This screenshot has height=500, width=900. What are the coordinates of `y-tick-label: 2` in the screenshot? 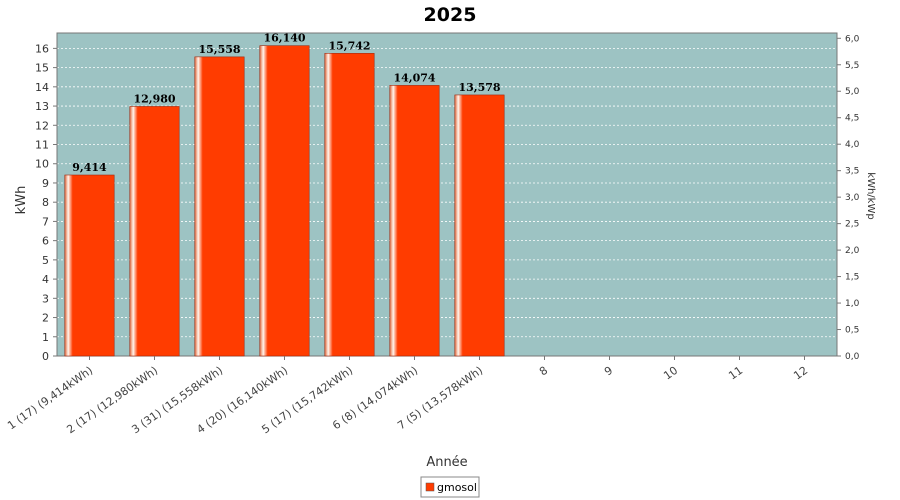 It's located at (45, 318).